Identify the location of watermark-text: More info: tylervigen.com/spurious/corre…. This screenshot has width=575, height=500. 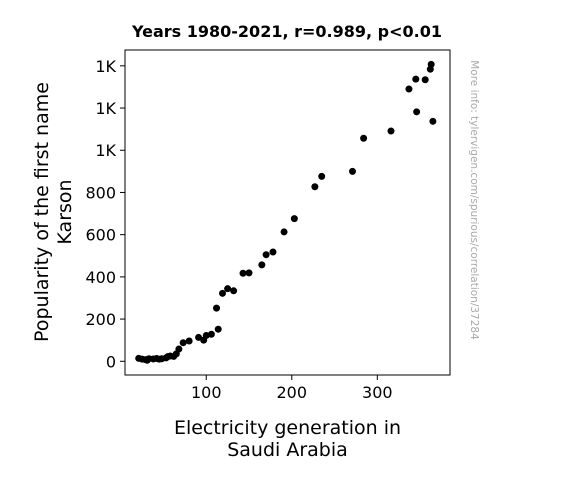
(474, 200).